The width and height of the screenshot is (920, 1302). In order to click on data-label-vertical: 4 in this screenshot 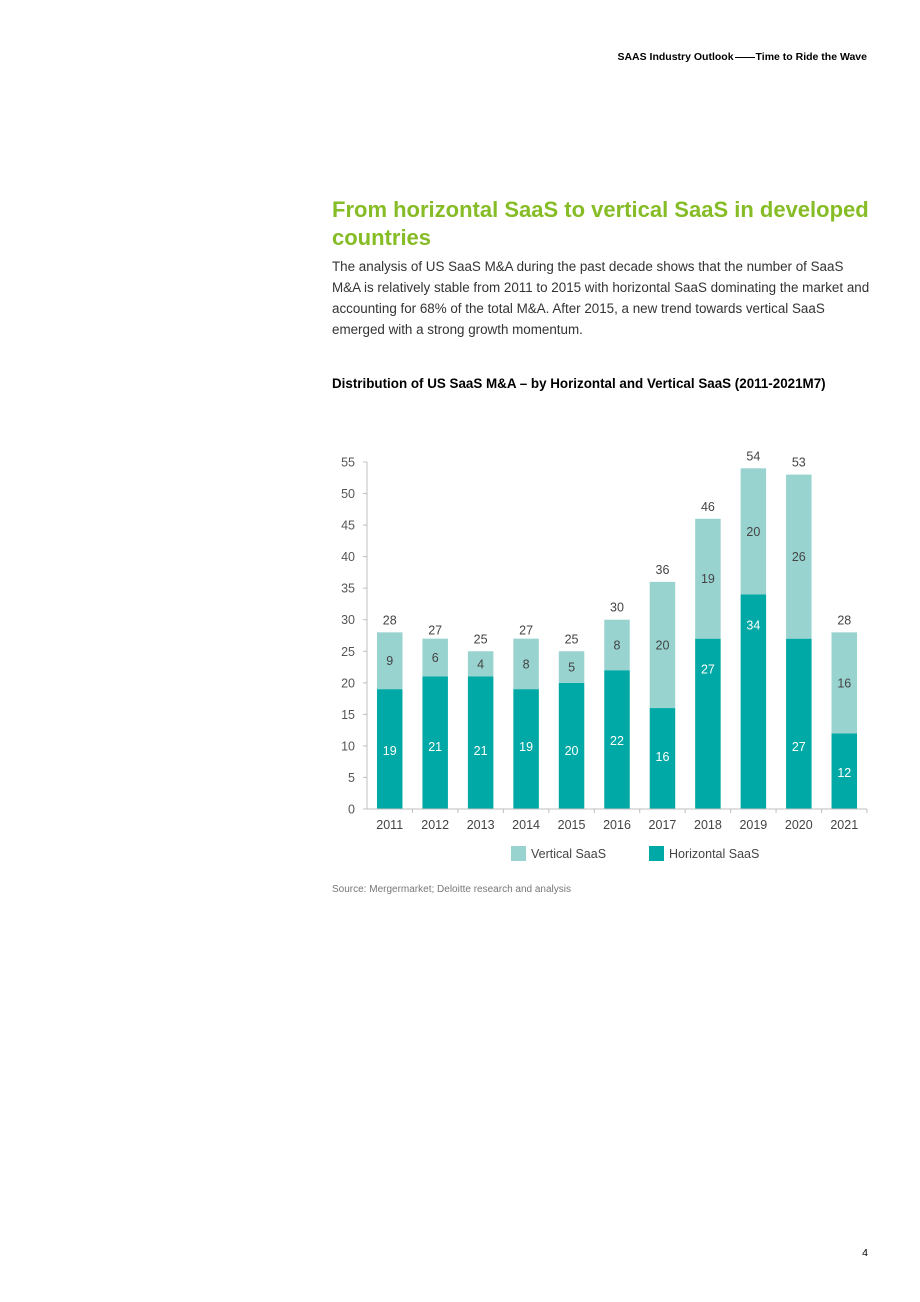, I will do `click(480, 664)`.